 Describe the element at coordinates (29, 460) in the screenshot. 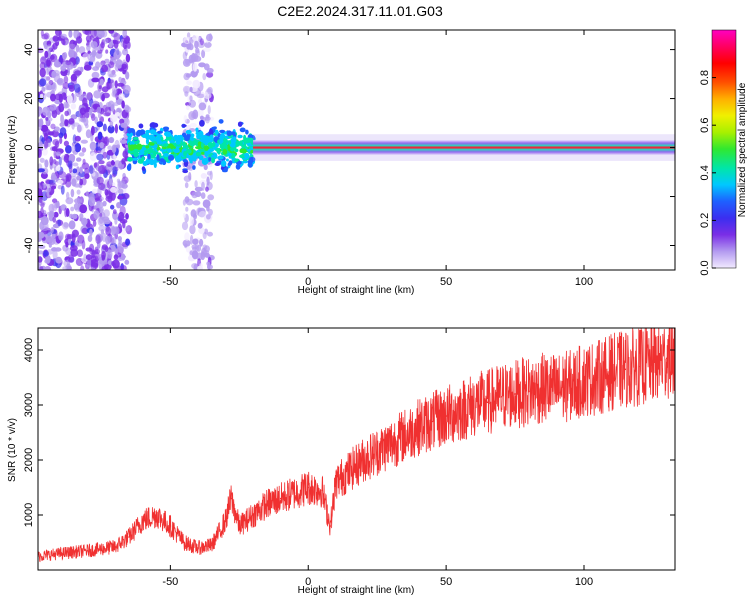

I see `snr-ytick-label: 2000` at that location.